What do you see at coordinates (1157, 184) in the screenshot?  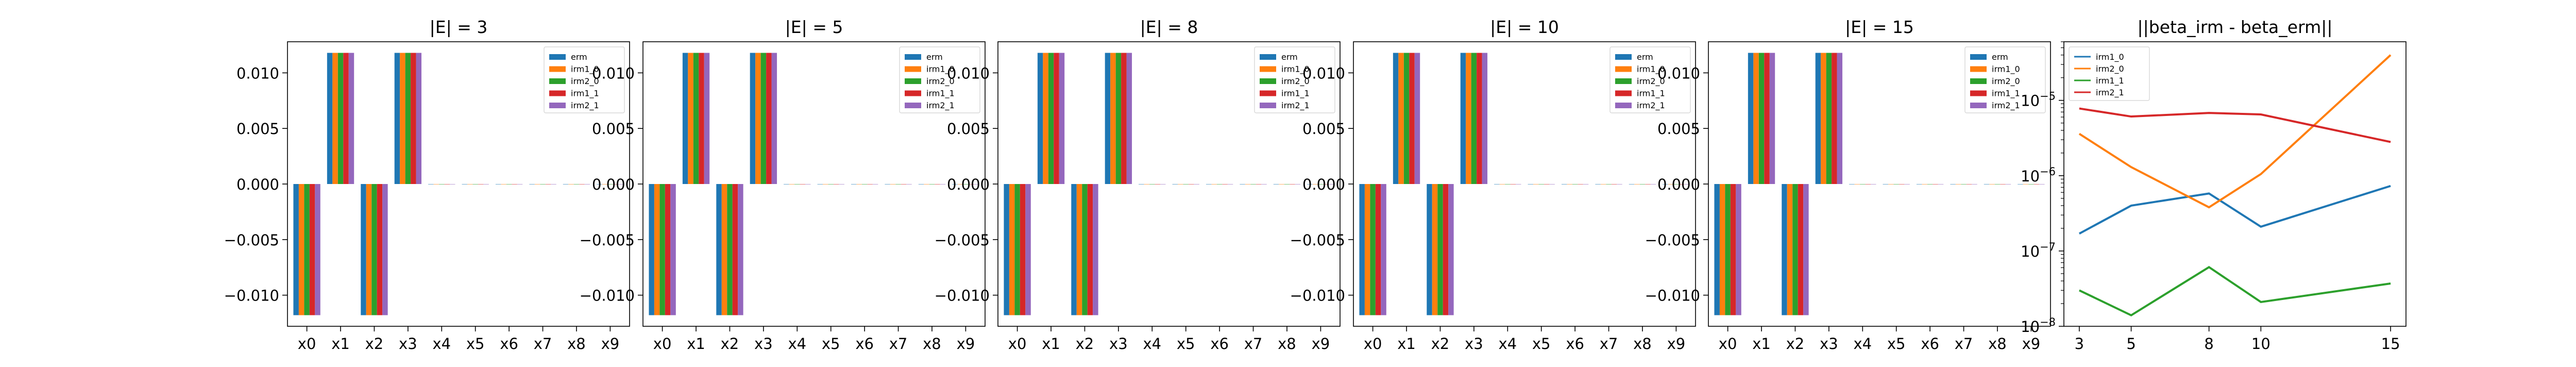 I see `bar-irm1_1-x4` at bounding box center [1157, 184].